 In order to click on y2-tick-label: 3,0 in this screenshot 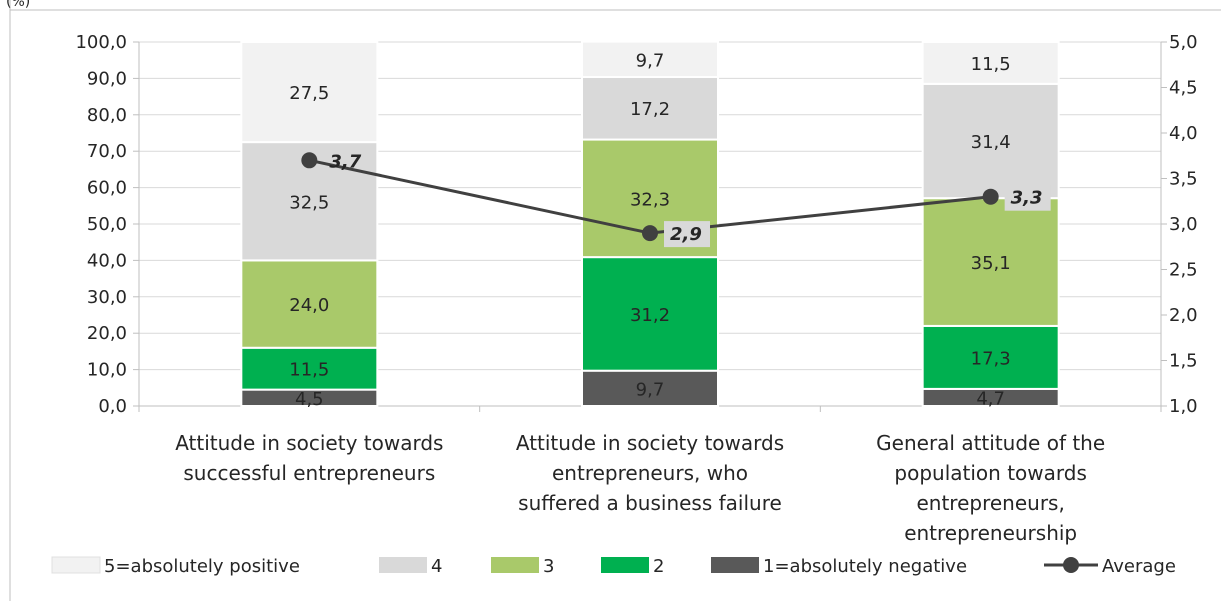, I will do `click(1183, 224)`.